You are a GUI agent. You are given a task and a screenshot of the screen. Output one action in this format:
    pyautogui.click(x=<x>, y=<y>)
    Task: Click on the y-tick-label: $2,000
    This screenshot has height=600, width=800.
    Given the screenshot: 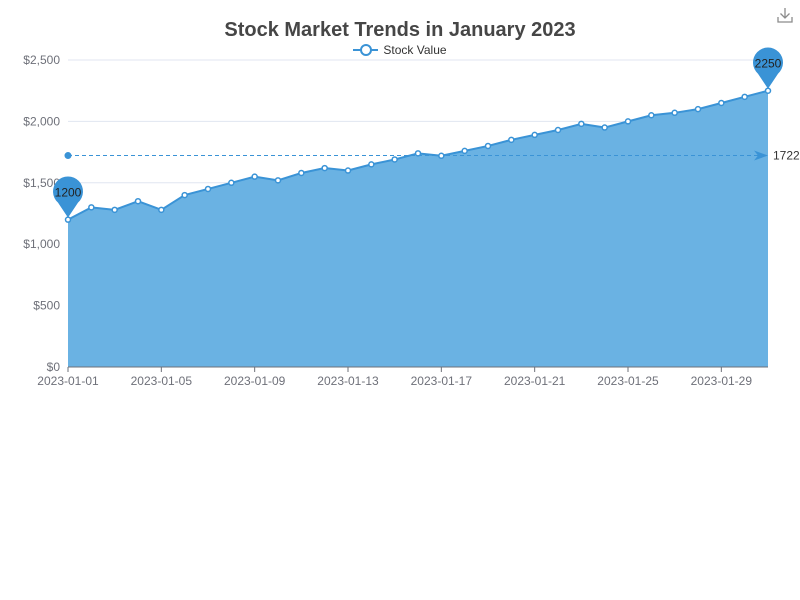 What is the action you would take?
    pyautogui.click(x=41, y=121)
    